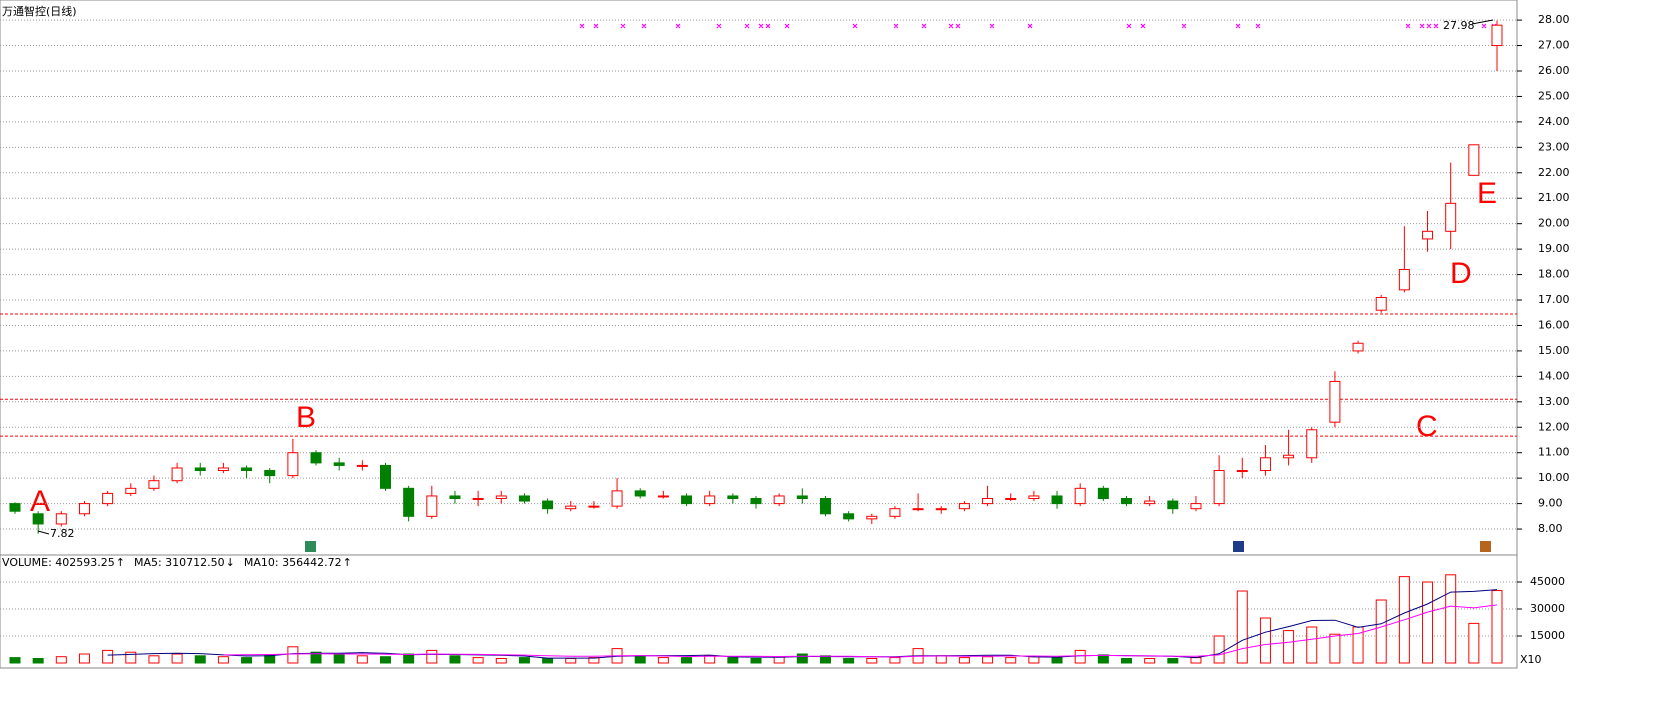  Describe the element at coordinates (1461, 273) in the screenshot. I see `annotation: D` at that location.